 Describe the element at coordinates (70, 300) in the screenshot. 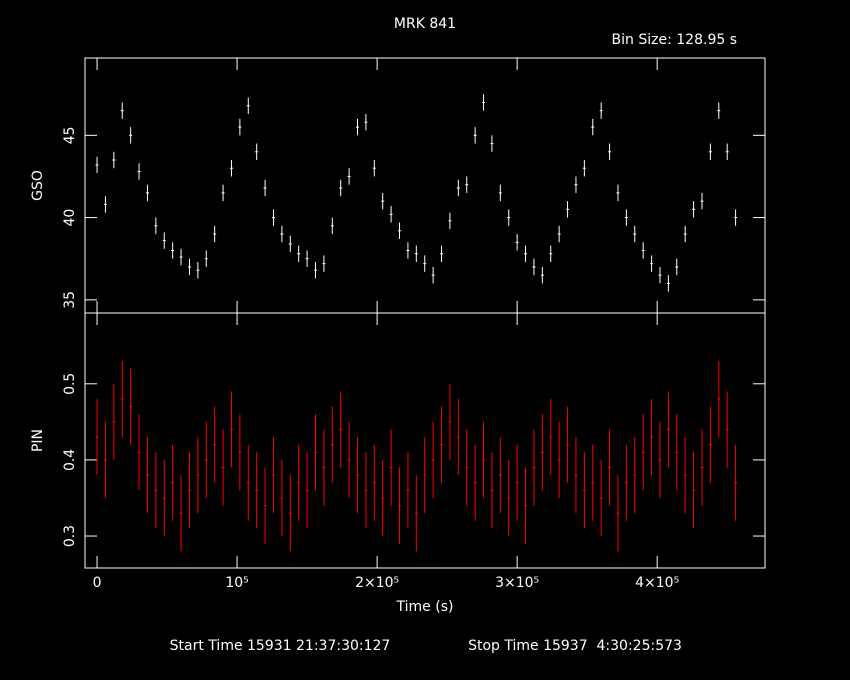

I see `y-tick-label: 35` at that location.